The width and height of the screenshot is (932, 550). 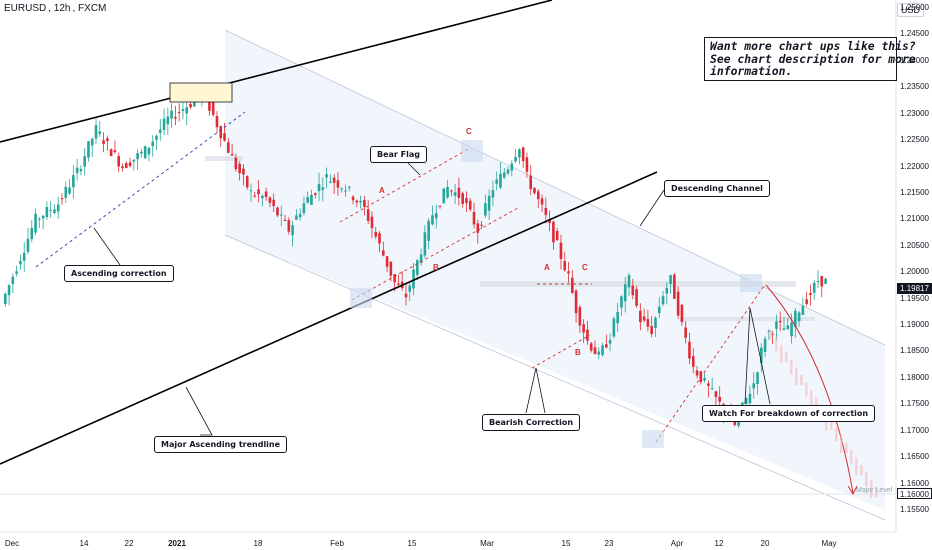 I want to click on price-tick-label: 1.16500, so click(x=914, y=457).